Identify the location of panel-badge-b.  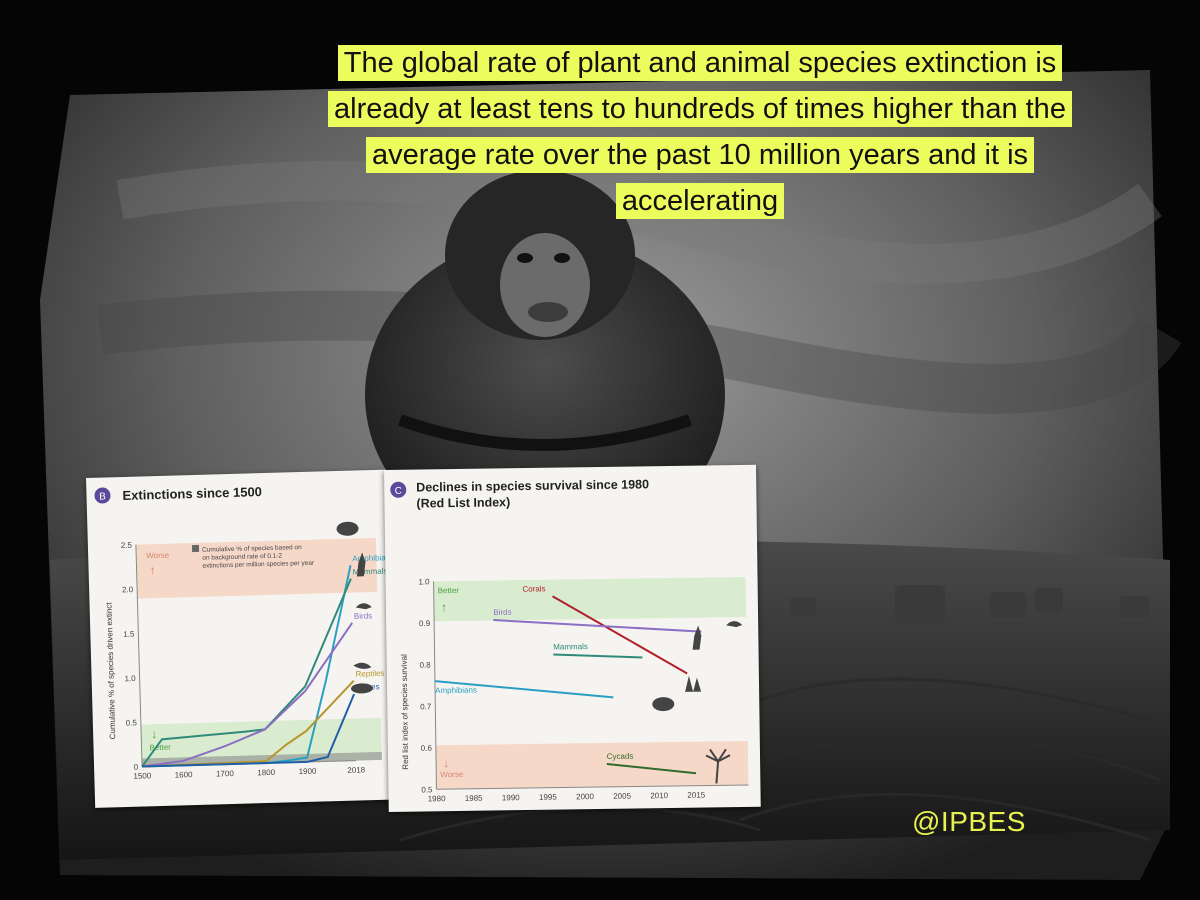
(102, 495).